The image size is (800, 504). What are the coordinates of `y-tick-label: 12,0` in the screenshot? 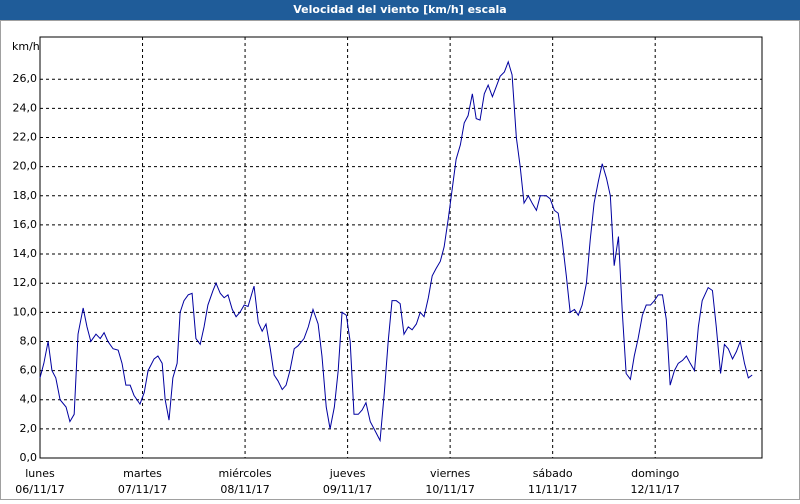 It's located at (25, 282).